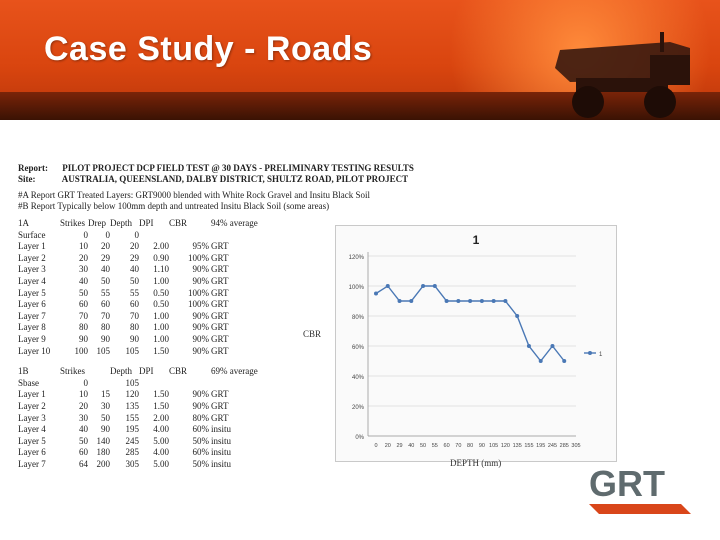 The width and height of the screenshot is (720, 540). What do you see at coordinates (312, 334) in the screenshot?
I see `chart-ylabel: CBR` at bounding box center [312, 334].